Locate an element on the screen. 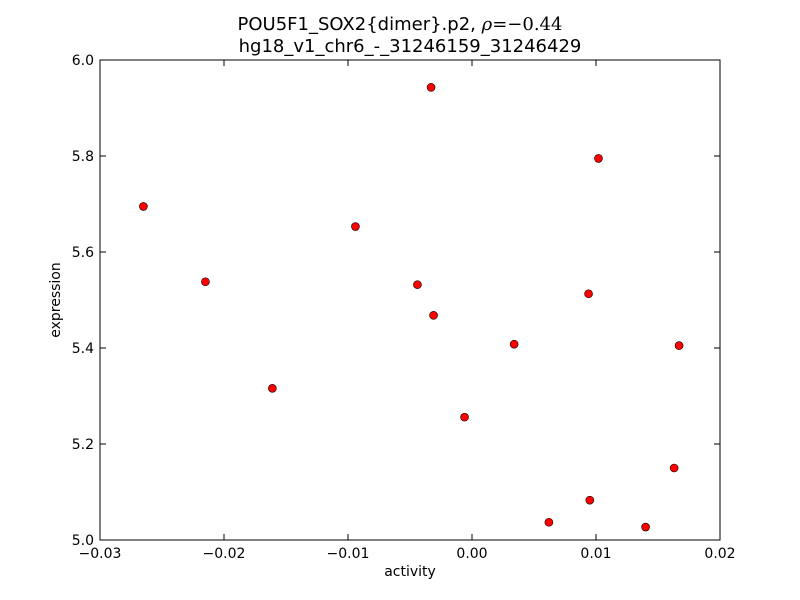  y-tick-label: 5.4 is located at coordinates (83, 349).